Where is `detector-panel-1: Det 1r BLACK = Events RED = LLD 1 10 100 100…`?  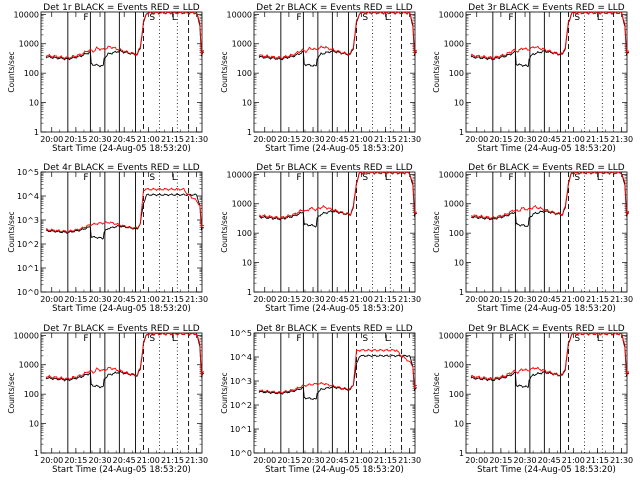 detector-panel-1: Det 1r BLACK = Events RED = LLD 1 10 100 100… is located at coordinates (107, 78).